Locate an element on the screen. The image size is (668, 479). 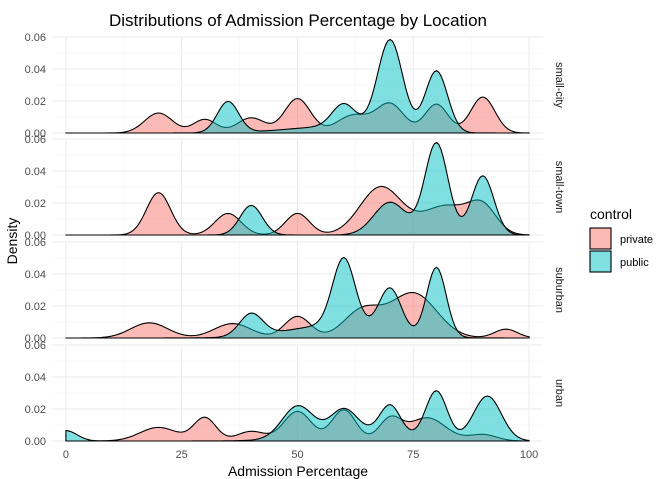
x-tick-label: 0 is located at coordinates (66, 455).